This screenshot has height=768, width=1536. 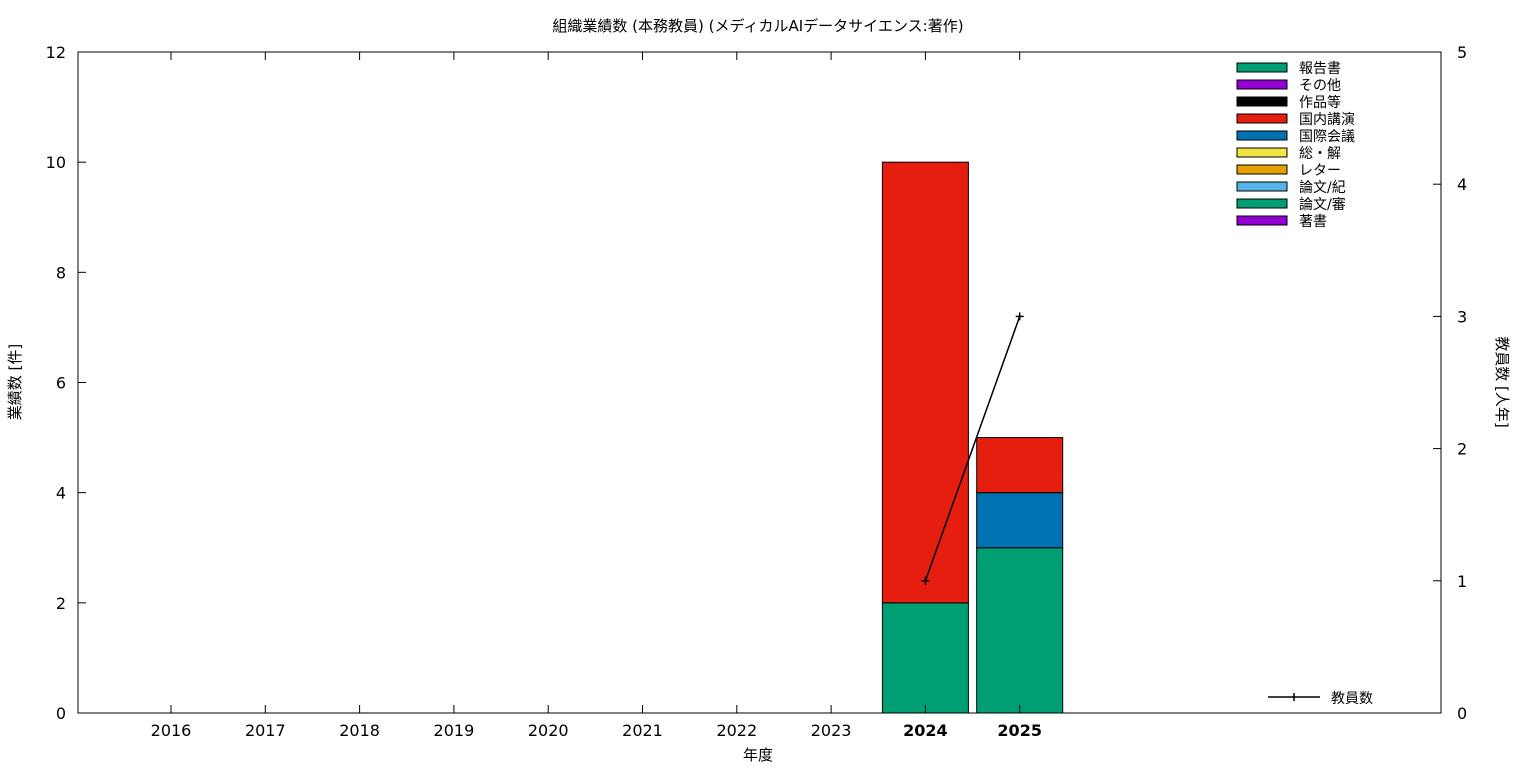 What do you see at coordinates (758, 755) in the screenshot?
I see `x-axis-label: 年度` at bounding box center [758, 755].